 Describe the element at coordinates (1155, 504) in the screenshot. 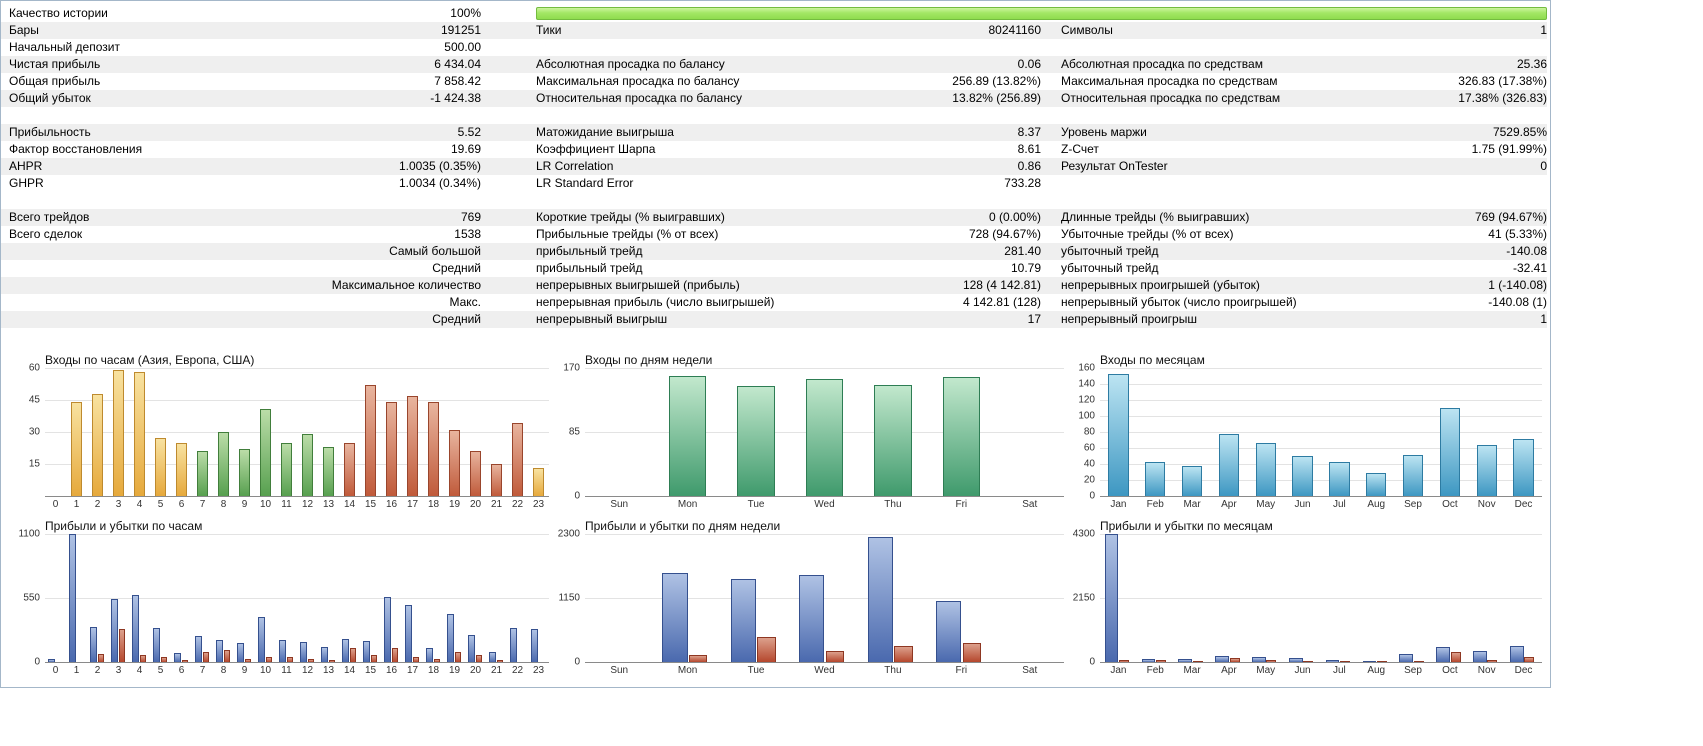

I see `x-tick-label: Feb` at that location.